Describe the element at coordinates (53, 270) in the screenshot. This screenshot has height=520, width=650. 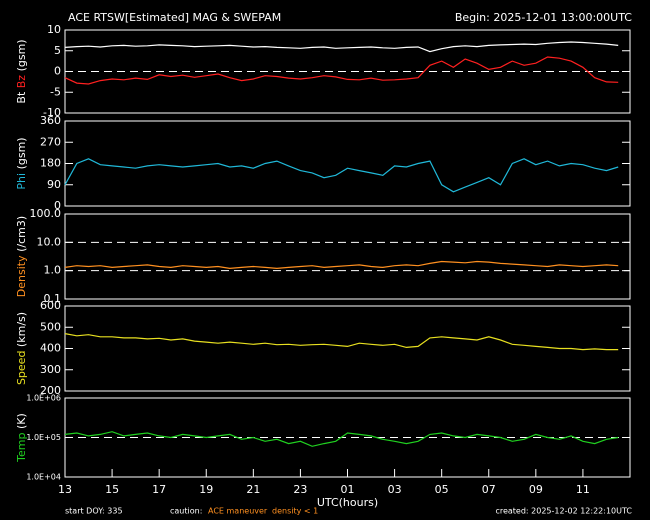
I see `y-tick-label: 1.0` at that location.